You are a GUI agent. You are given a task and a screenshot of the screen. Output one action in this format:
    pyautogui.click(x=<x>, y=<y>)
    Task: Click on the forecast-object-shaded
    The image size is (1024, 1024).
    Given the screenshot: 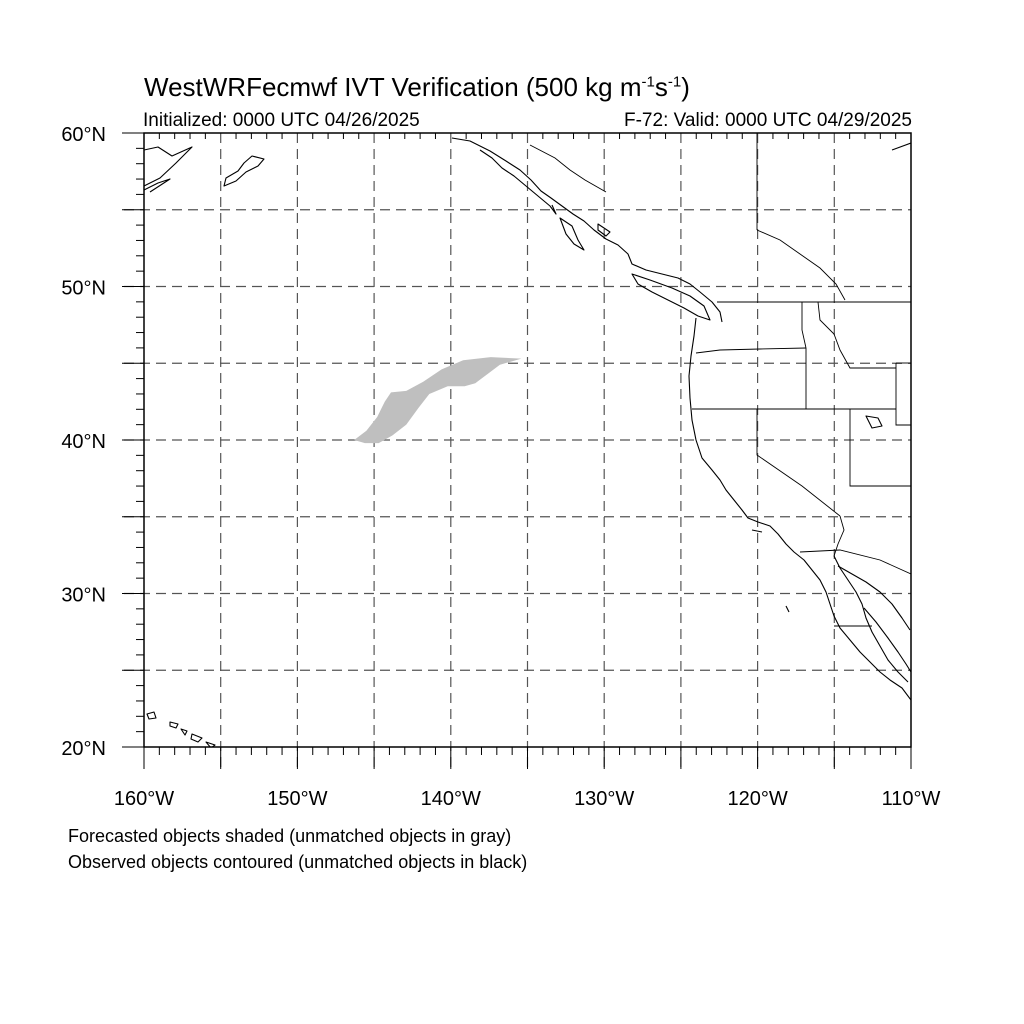 What is the action you would take?
    pyautogui.click(x=438, y=400)
    